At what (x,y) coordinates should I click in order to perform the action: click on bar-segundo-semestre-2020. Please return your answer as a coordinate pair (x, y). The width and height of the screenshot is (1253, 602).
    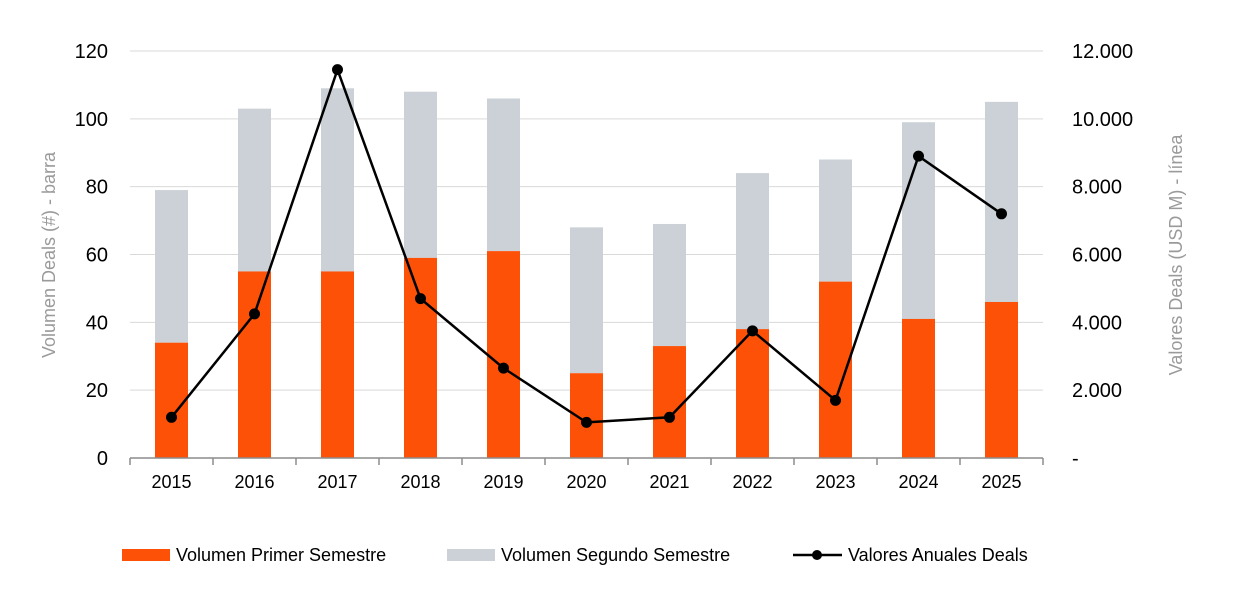
    Looking at the image, I should click on (586, 300).